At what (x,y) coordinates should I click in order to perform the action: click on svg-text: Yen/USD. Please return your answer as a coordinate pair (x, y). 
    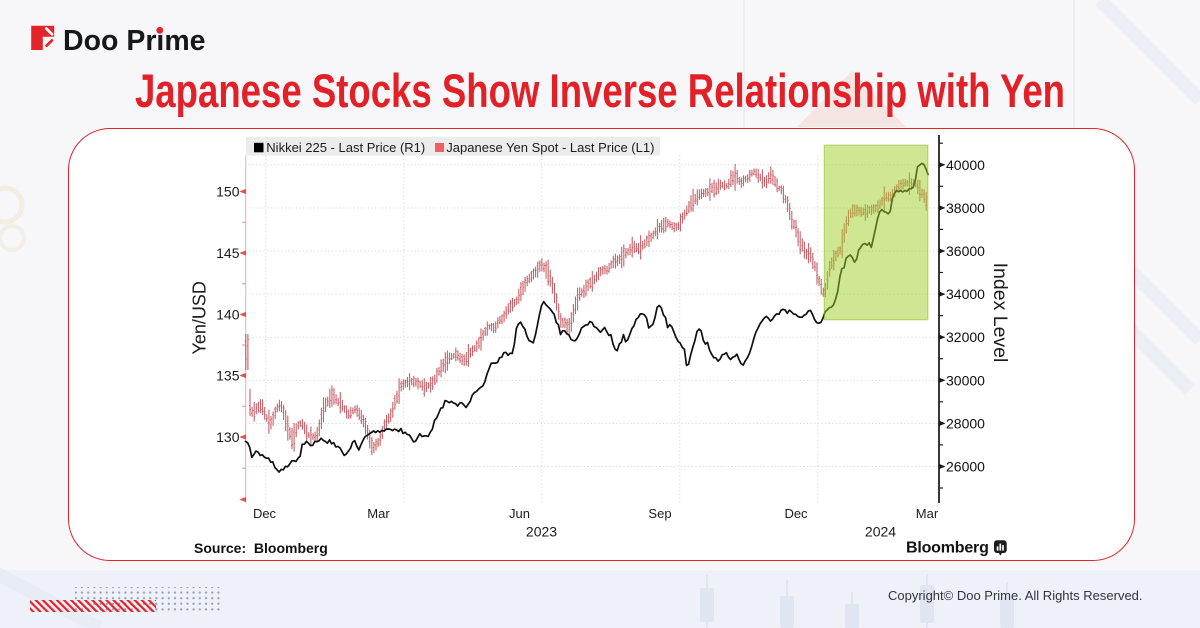
    Looking at the image, I should click on (200, 317).